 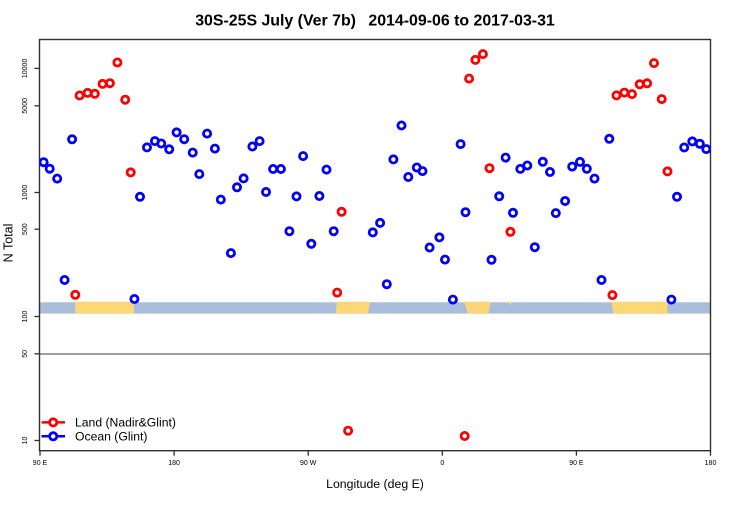 I want to click on svg-text: Land (Nadir&Glint), so click(x=125, y=423).